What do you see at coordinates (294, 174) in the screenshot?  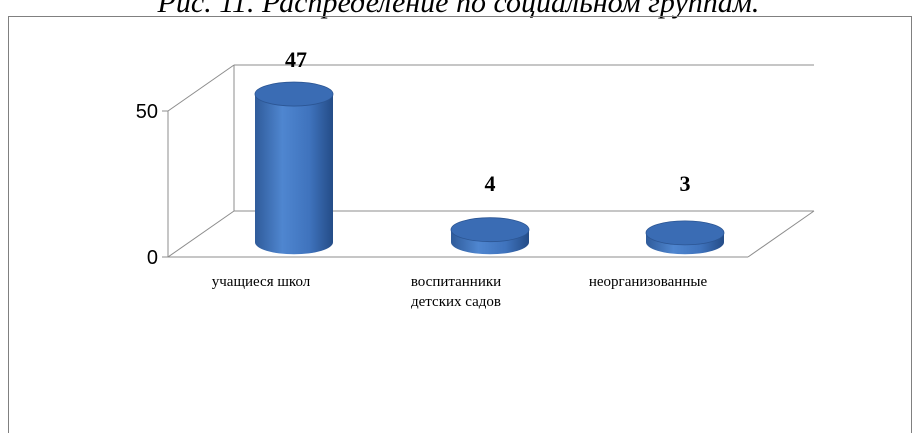 I see `bar-body` at bounding box center [294, 174].